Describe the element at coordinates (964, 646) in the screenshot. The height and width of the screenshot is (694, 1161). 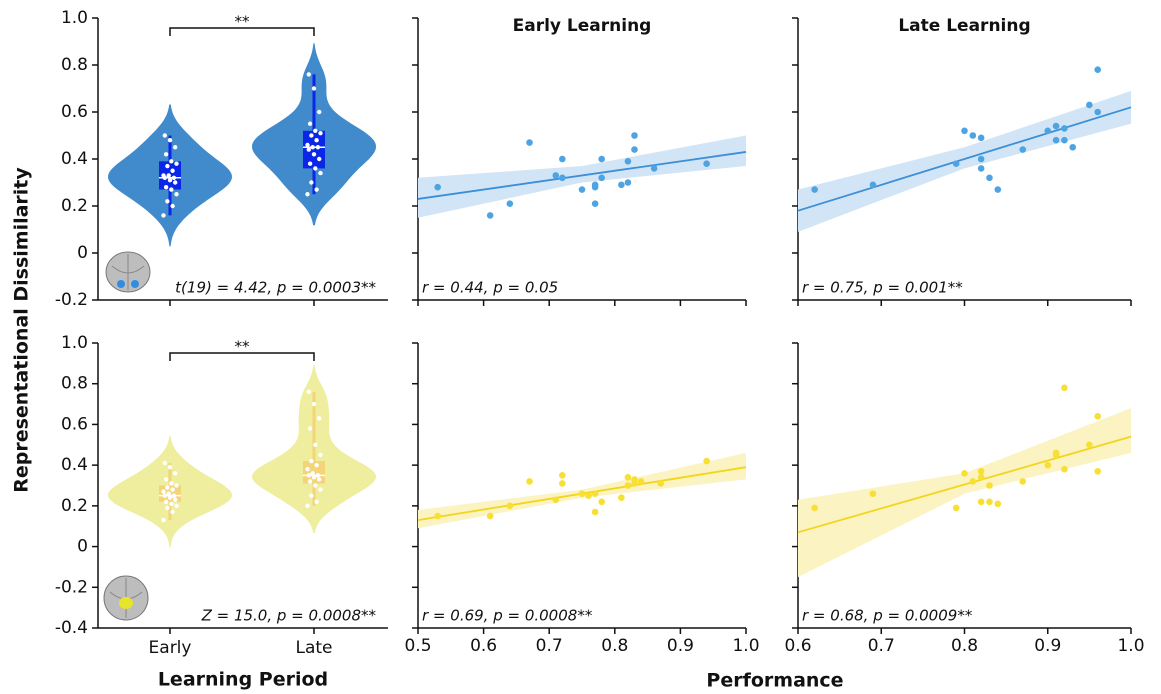
I see `x-tick-label: 0.8` at that location.